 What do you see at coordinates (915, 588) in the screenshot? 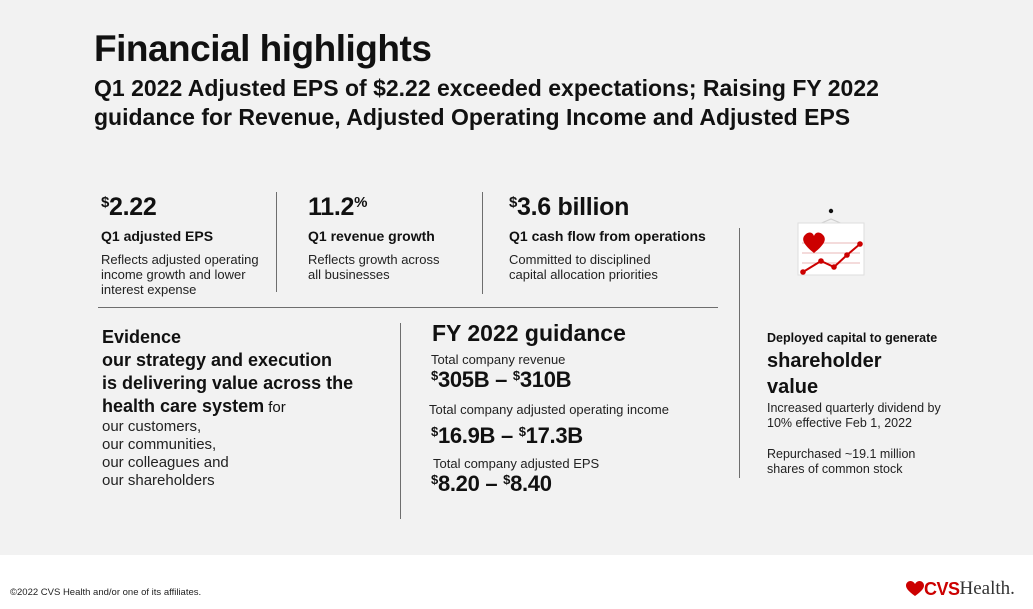
I see `heart-icon` at bounding box center [915, 588].